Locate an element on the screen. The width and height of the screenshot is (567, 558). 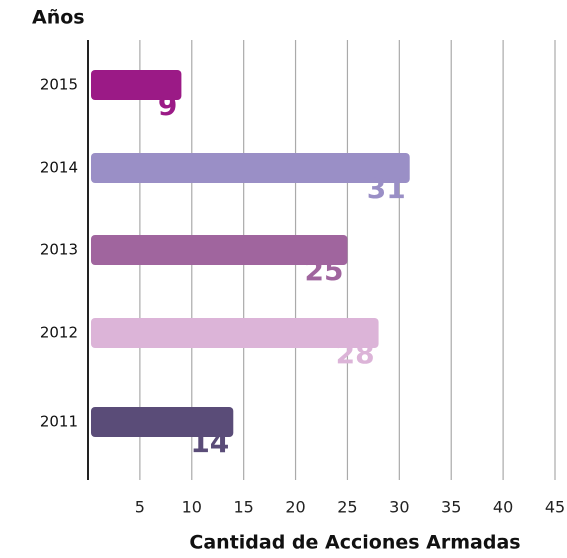
x-tick-label: 5 is located at coordinates (140, 507).